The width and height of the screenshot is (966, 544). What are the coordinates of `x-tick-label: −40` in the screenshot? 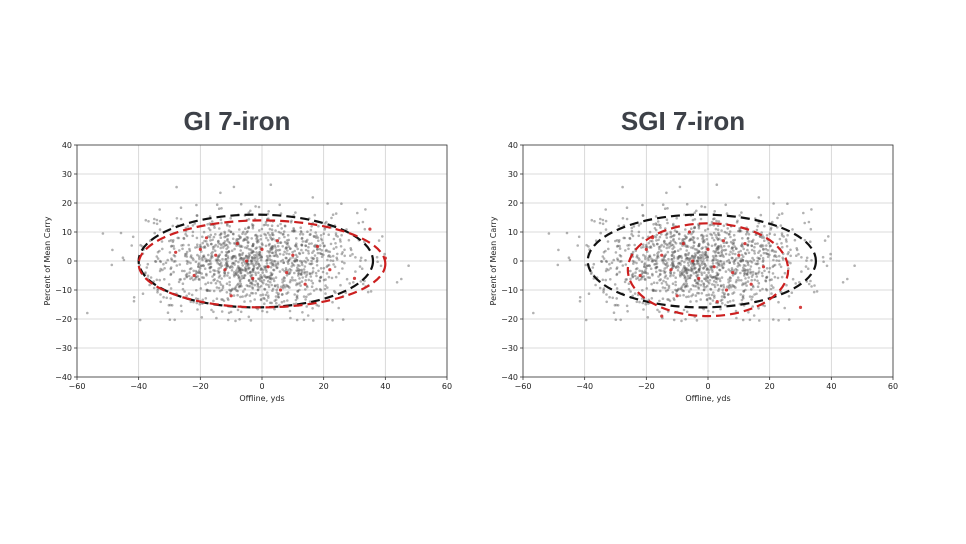 It's located at (138, 386).